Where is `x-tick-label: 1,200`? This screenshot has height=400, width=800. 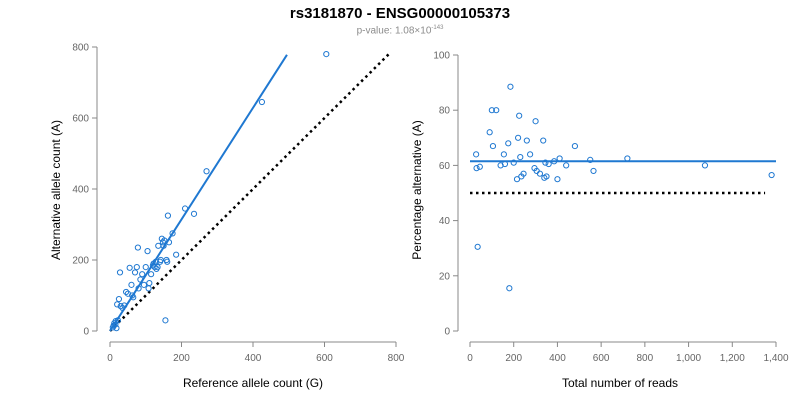
x-tick-label: 1,200 is located at coordinates (732, 358).